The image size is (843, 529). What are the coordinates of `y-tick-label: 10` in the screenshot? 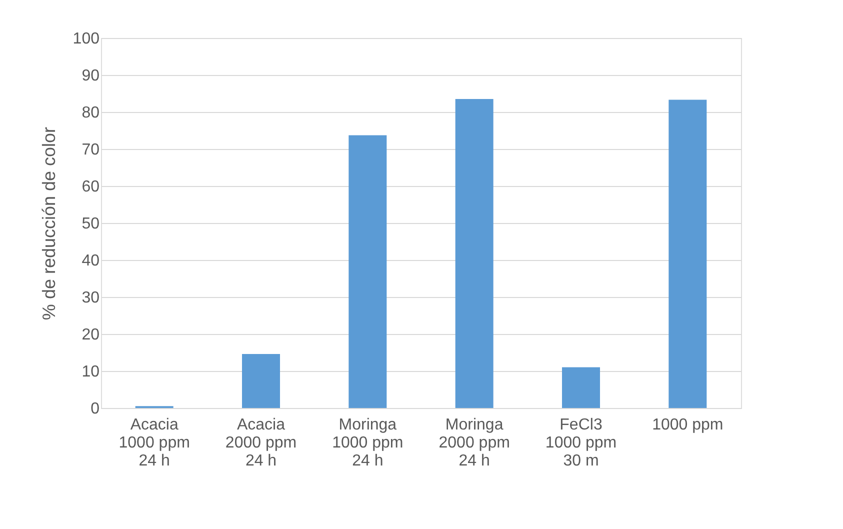 It's located at (91, 372).